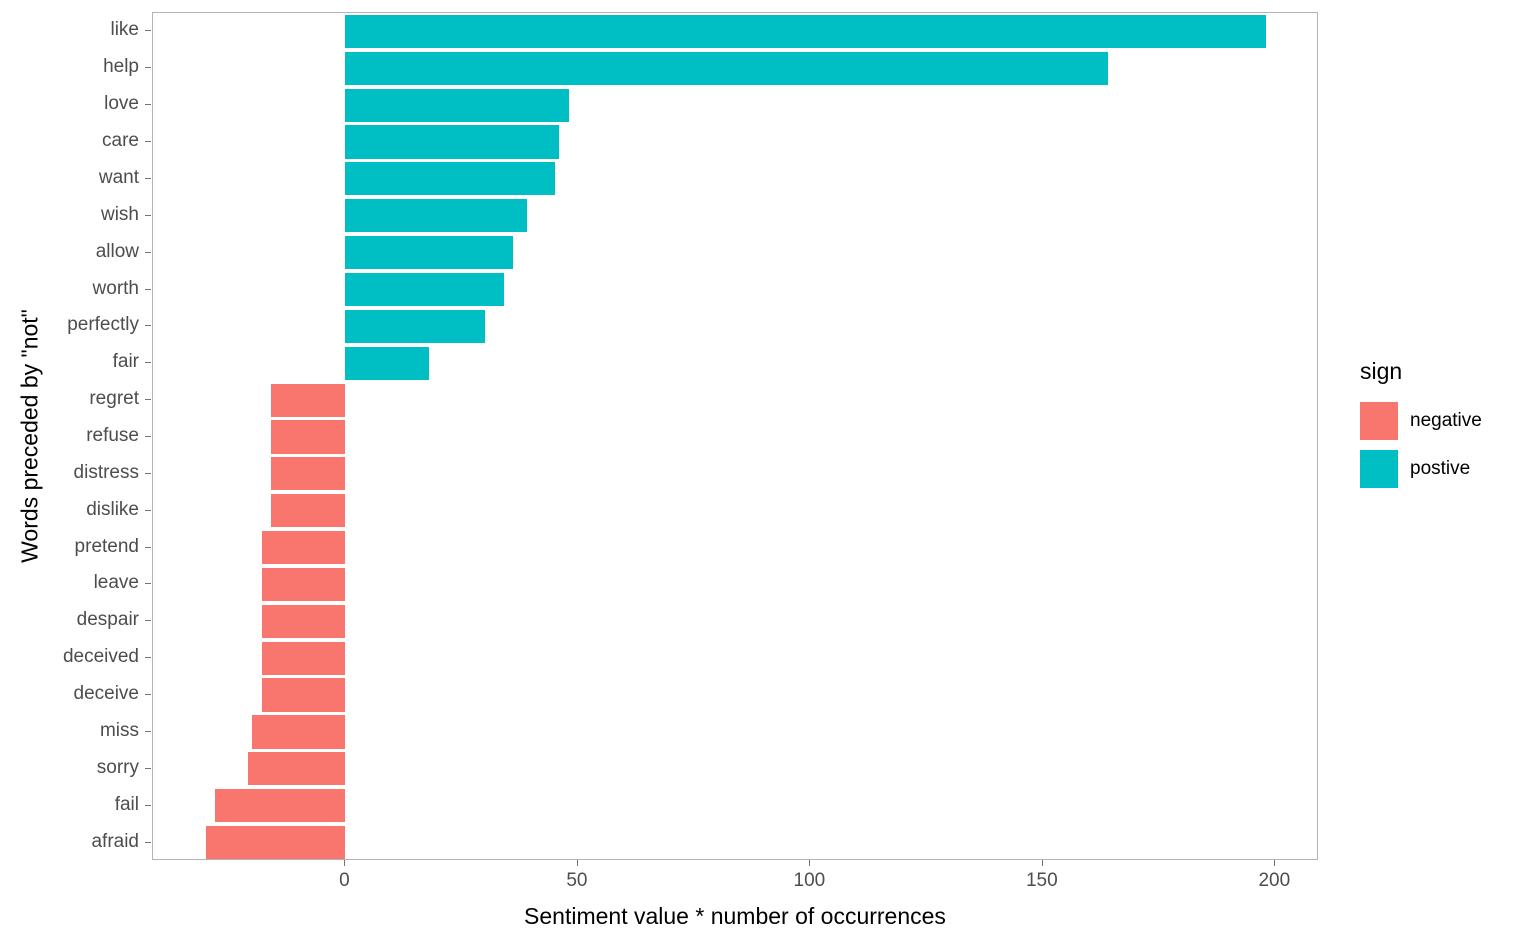 The width and height of the screenshot is (1536, 949). I want to click on y-tick-label-fair: fair, so click(125, 362).